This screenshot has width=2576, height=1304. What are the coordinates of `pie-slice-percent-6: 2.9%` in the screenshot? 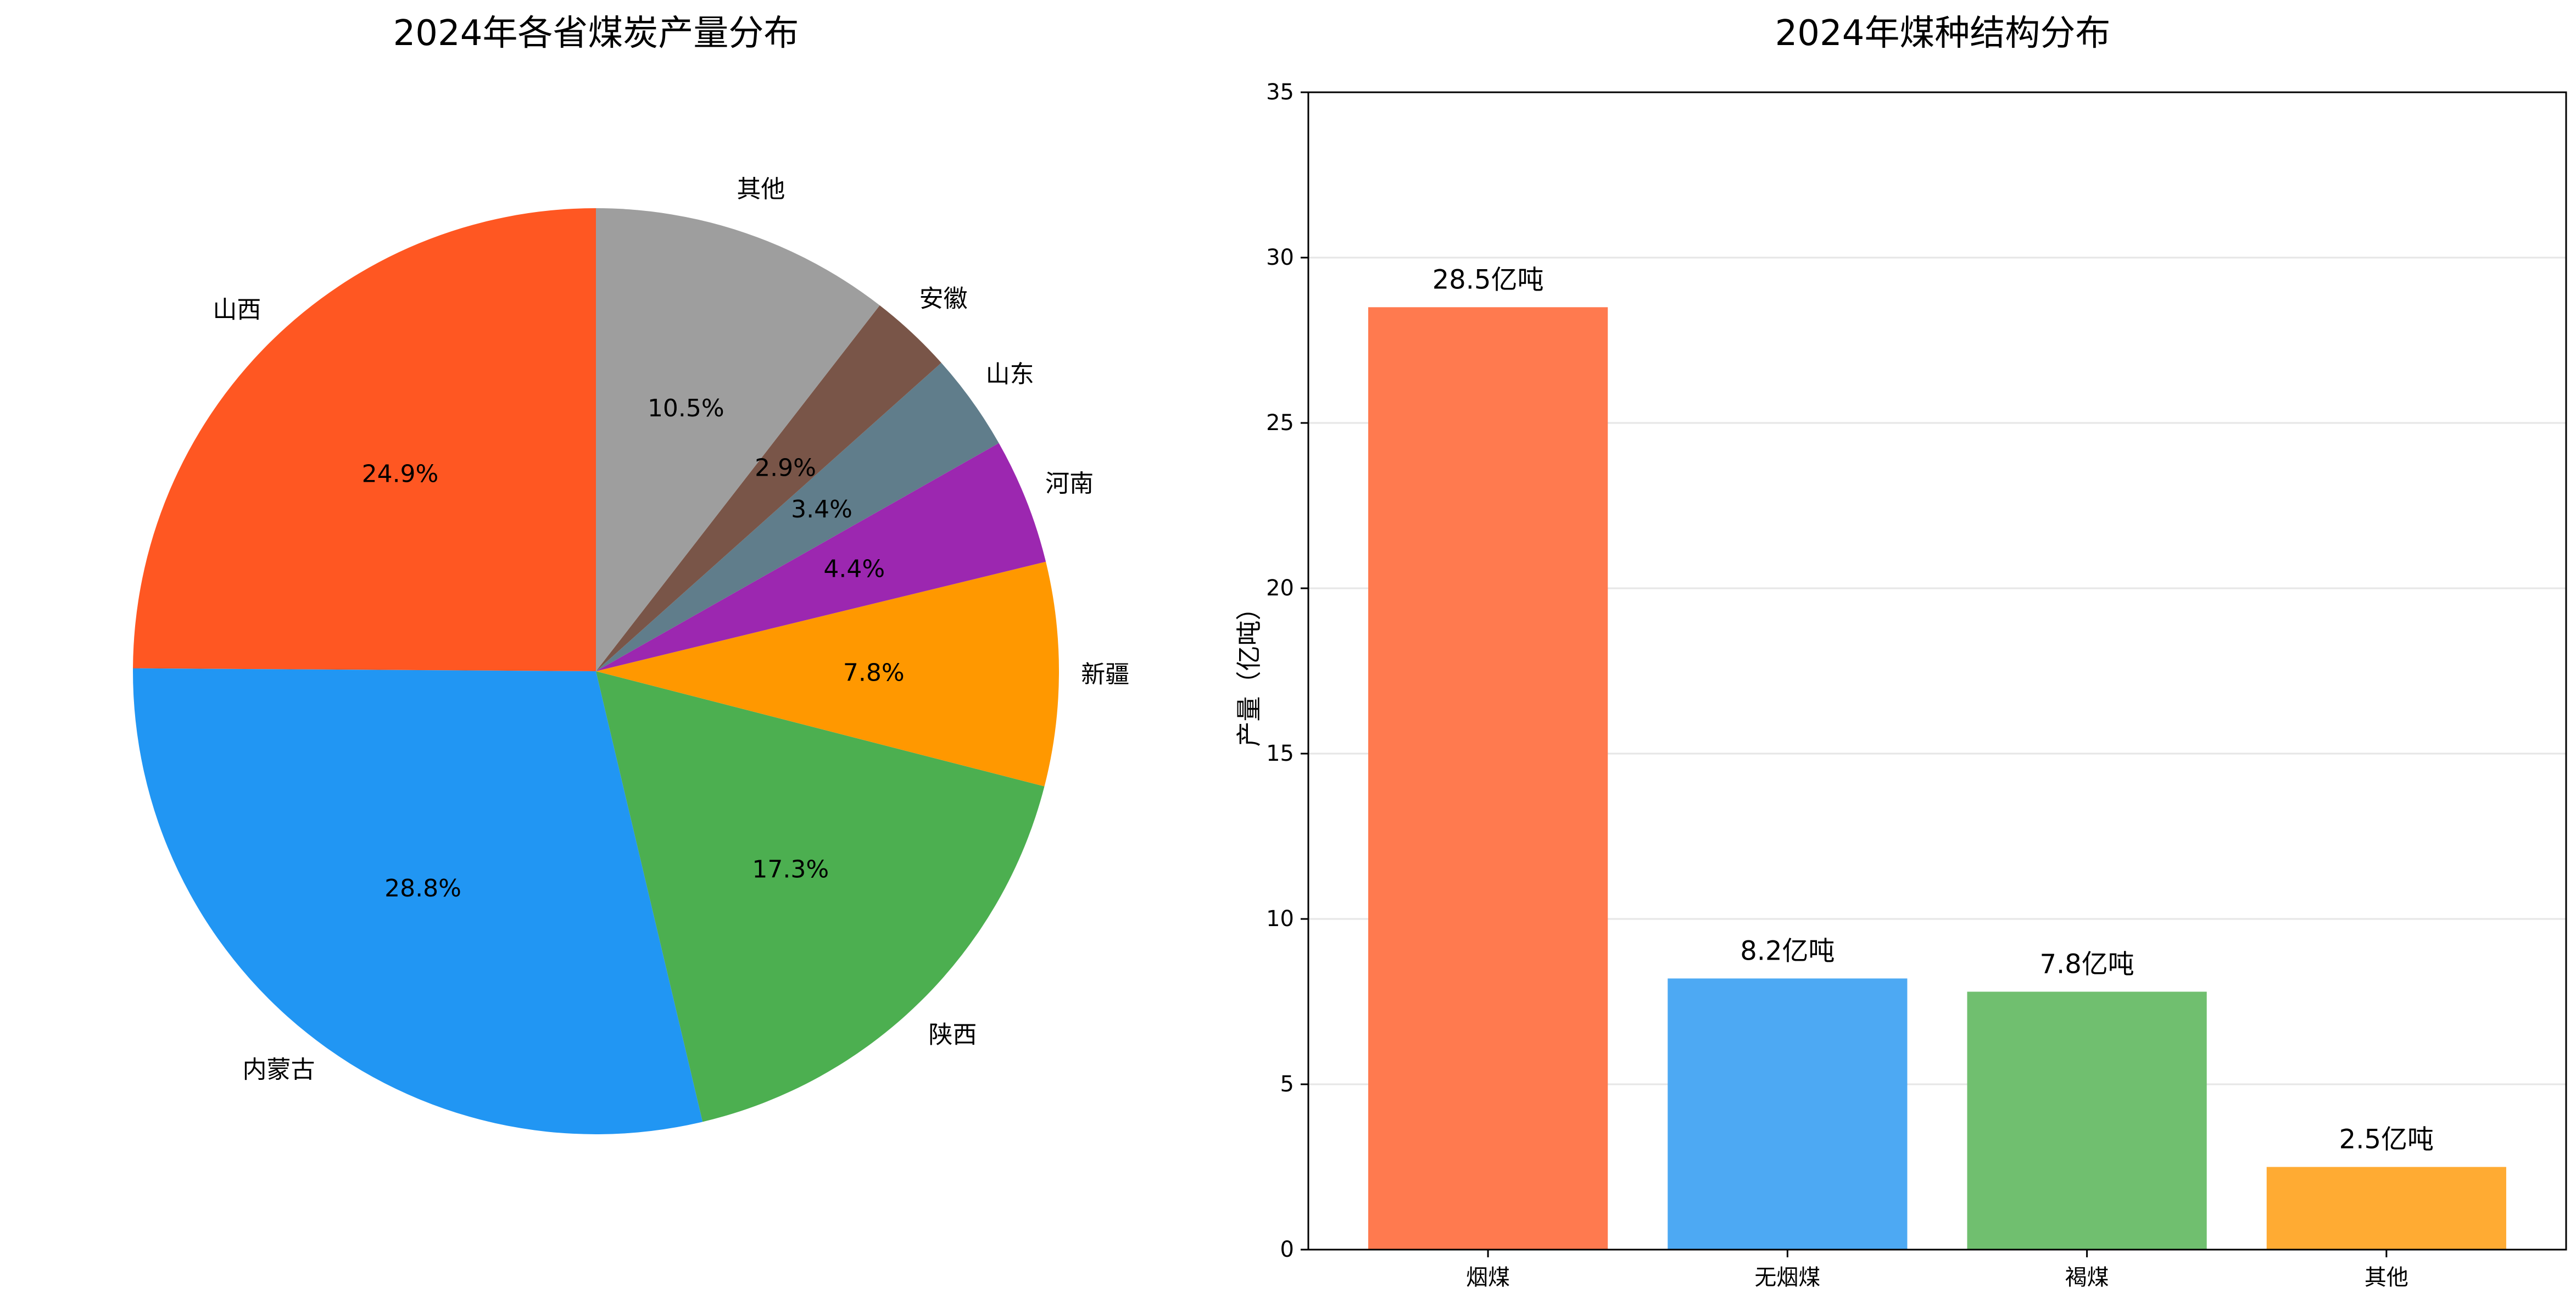 It's located at (786, 468).